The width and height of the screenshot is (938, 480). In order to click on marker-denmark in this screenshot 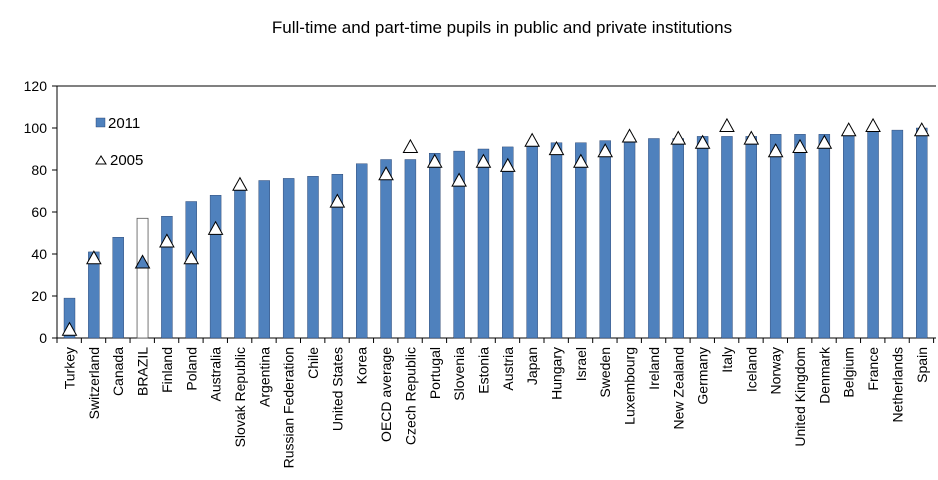, I will do `click(824, 141)`.